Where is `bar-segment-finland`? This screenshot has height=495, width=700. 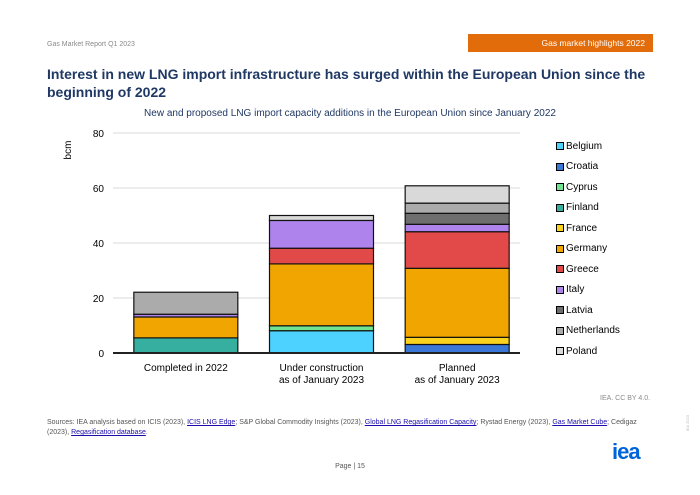
bar-segment-finland is located at coordinates (186, 345).